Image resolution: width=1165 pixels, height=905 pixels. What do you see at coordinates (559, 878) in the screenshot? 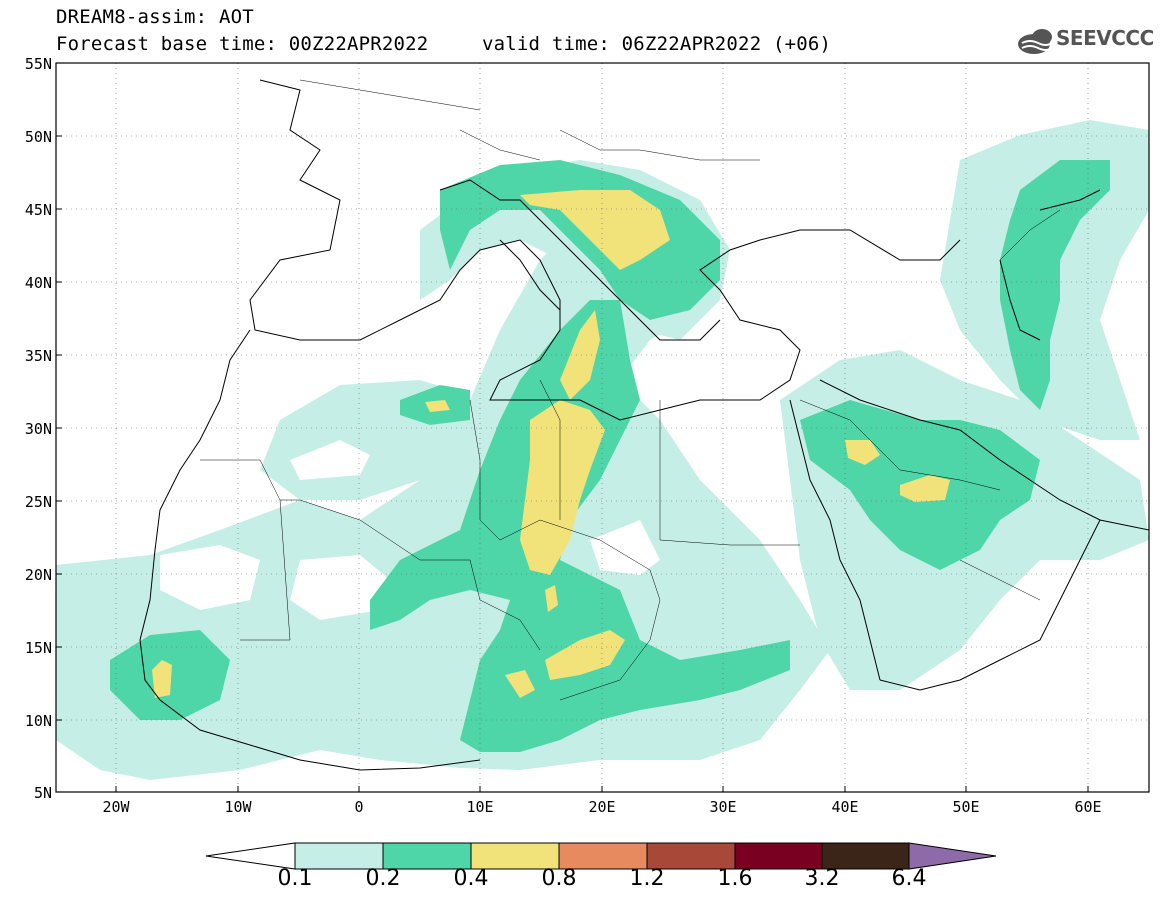
I see `colorbar-label: 0.8` at bounding box center [559, 878].